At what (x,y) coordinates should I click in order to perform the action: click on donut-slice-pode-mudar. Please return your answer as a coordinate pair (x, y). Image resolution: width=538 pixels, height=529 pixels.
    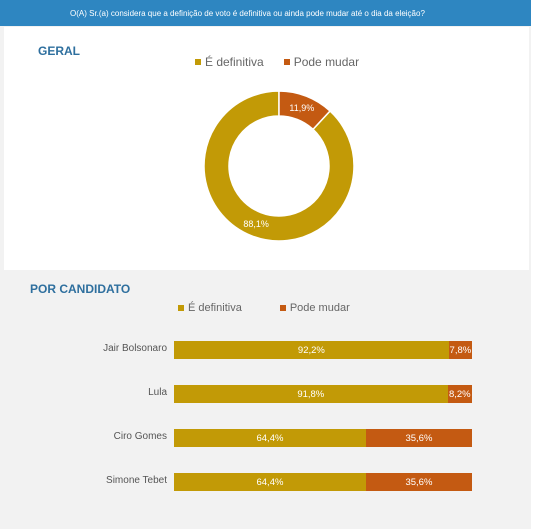
    Looking at the image, I should click on (305, 110).